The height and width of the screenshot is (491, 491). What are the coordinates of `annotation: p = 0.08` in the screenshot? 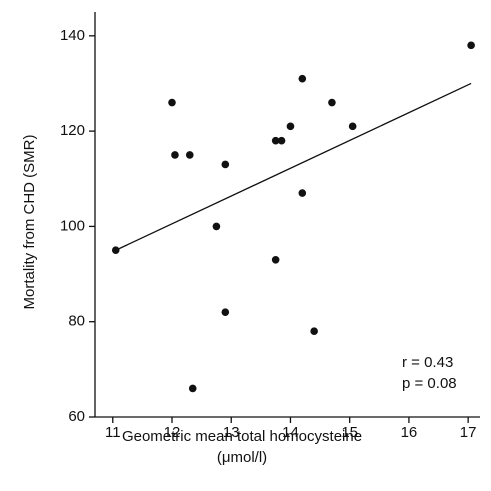 It's located at (429, 383).